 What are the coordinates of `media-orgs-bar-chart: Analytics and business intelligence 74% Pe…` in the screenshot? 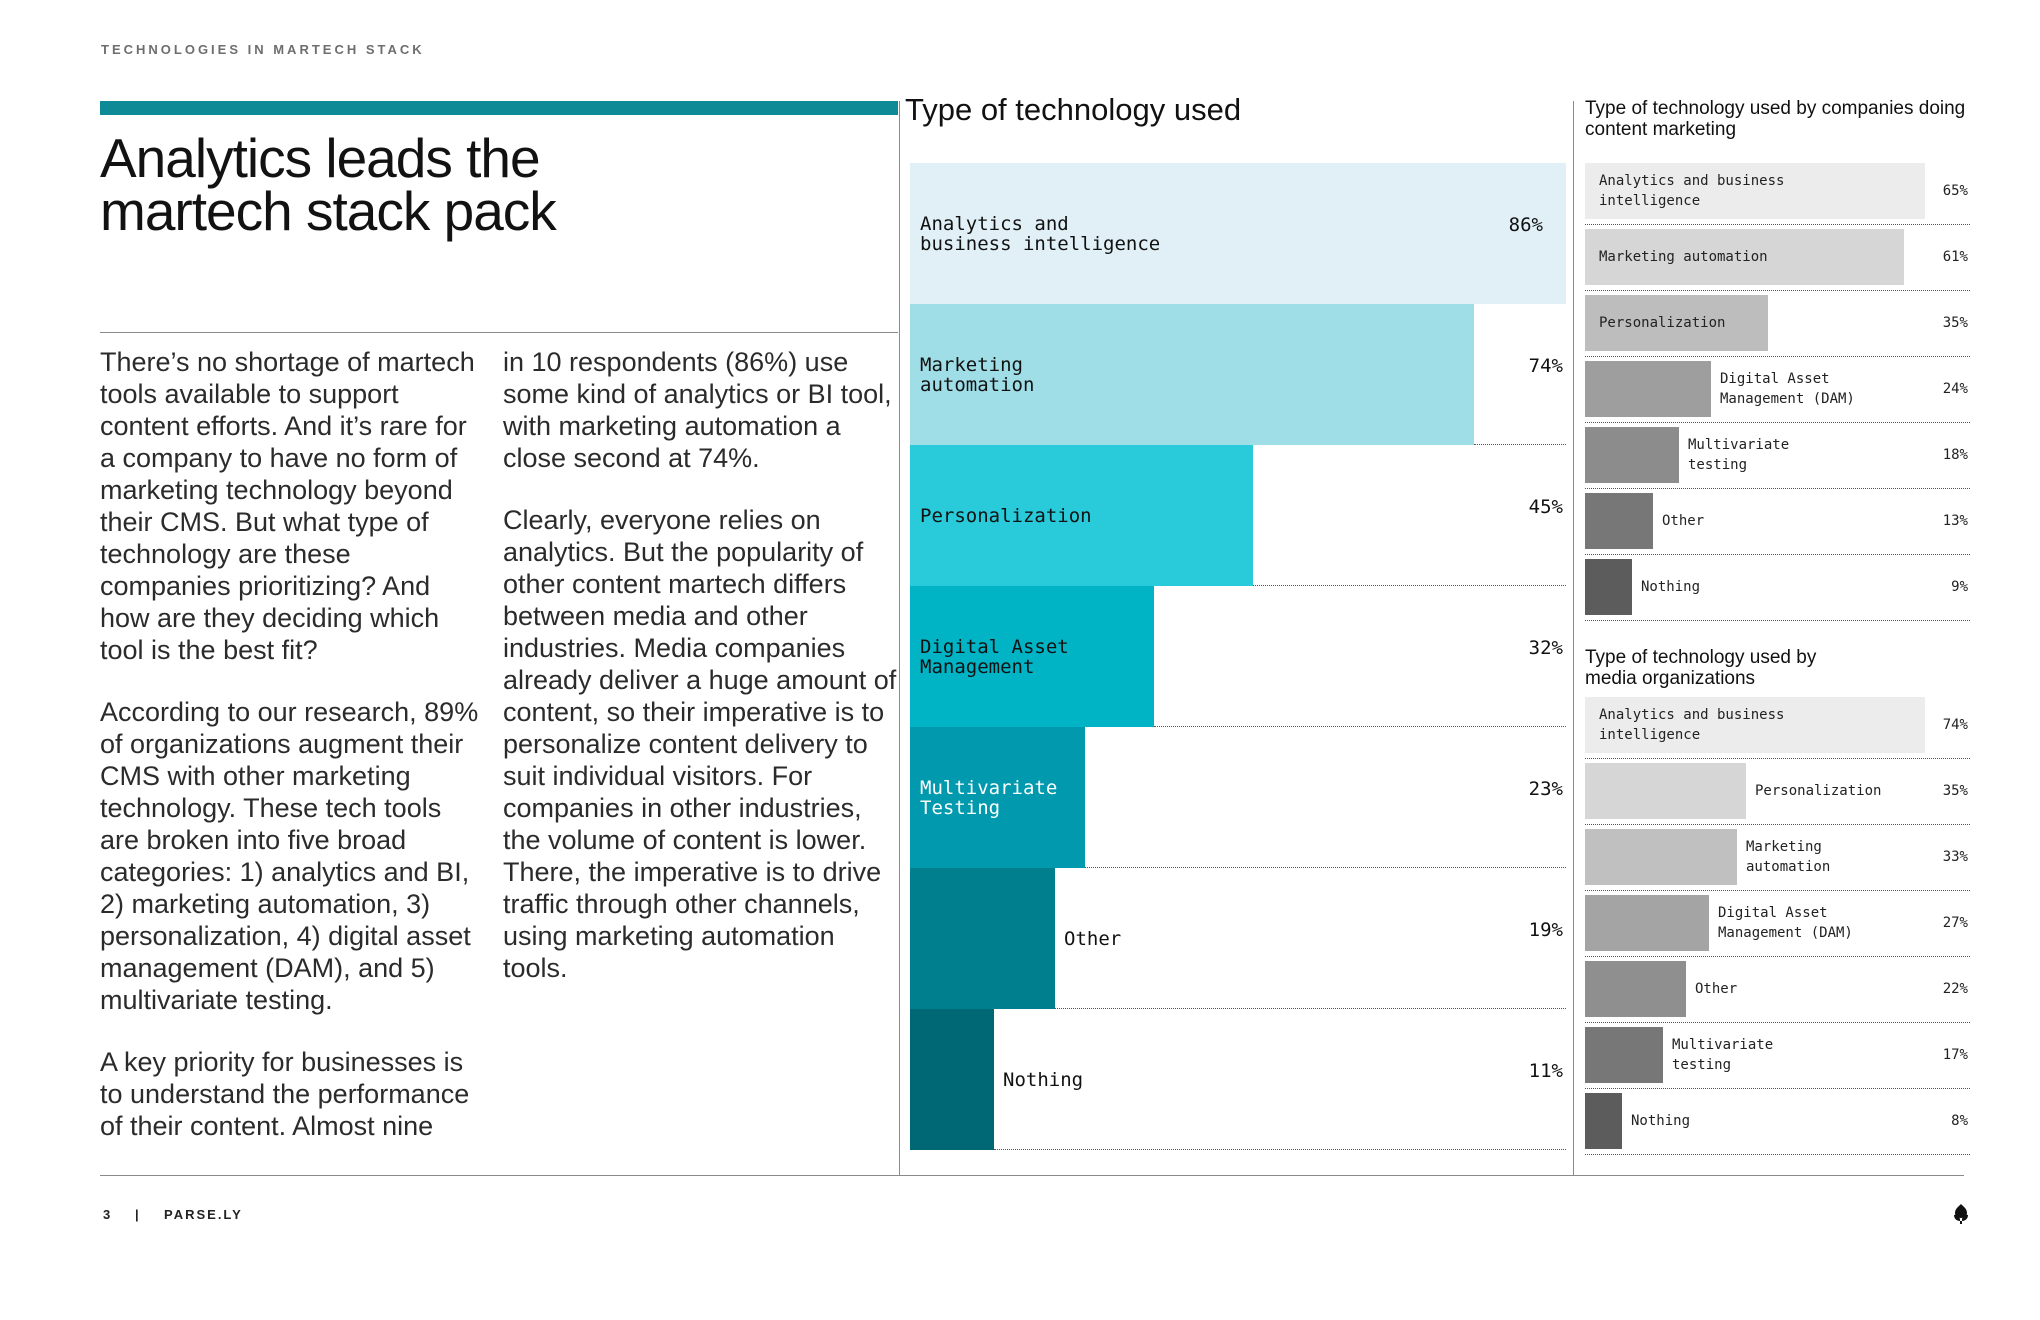 It's located at (1777, 928).